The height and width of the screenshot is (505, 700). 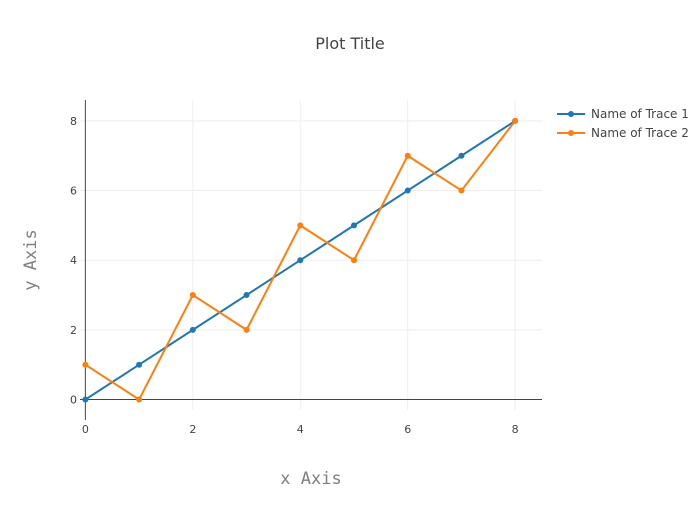 I want to click on legend-item-trace-1: Name of Trace 1, so click(x=623, y=114).